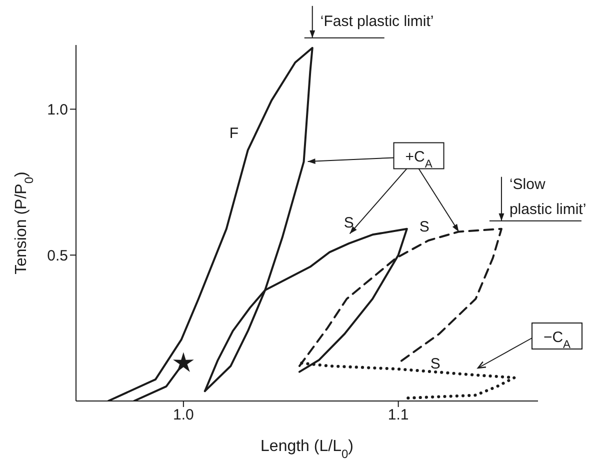 This screenshot has width=613, height=467. Describe the element at coordinates (377, 21) in the screenshot. I see `annotation: ‘Fast plastic limit’` at that location.